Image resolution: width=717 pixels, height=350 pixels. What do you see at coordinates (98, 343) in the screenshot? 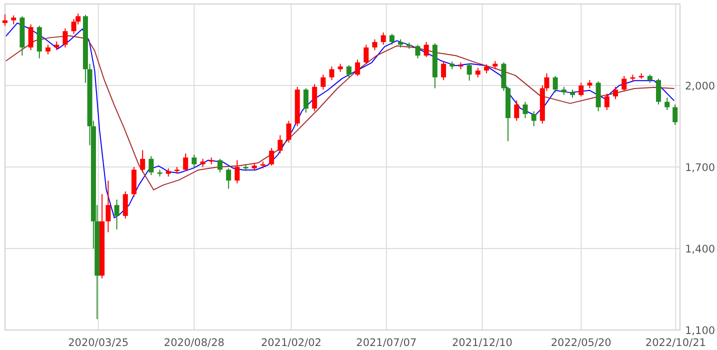
I see `x-tick-label: 2020/03/25` at bounding box center [98, 343].